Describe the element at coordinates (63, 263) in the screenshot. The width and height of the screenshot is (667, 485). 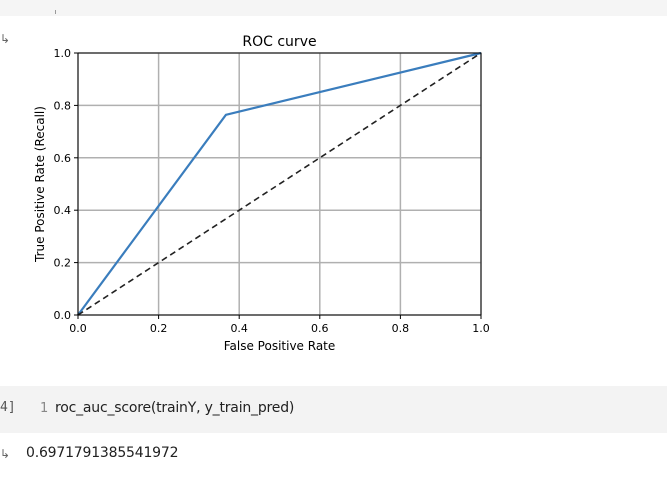
I see `y-tick-label: 0.2` at that location.